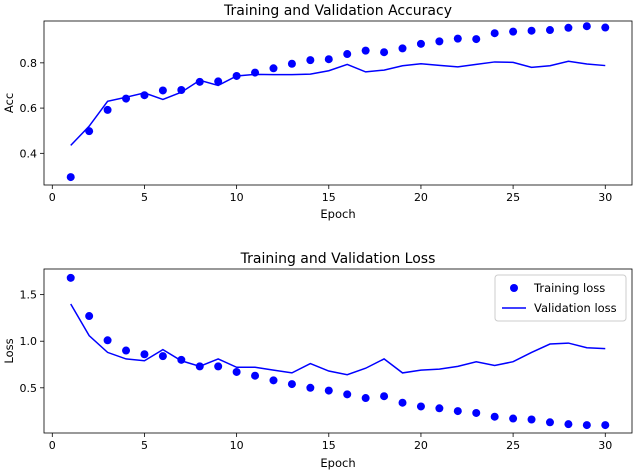  I want to click on loss-validation-line, so click(338, 339).